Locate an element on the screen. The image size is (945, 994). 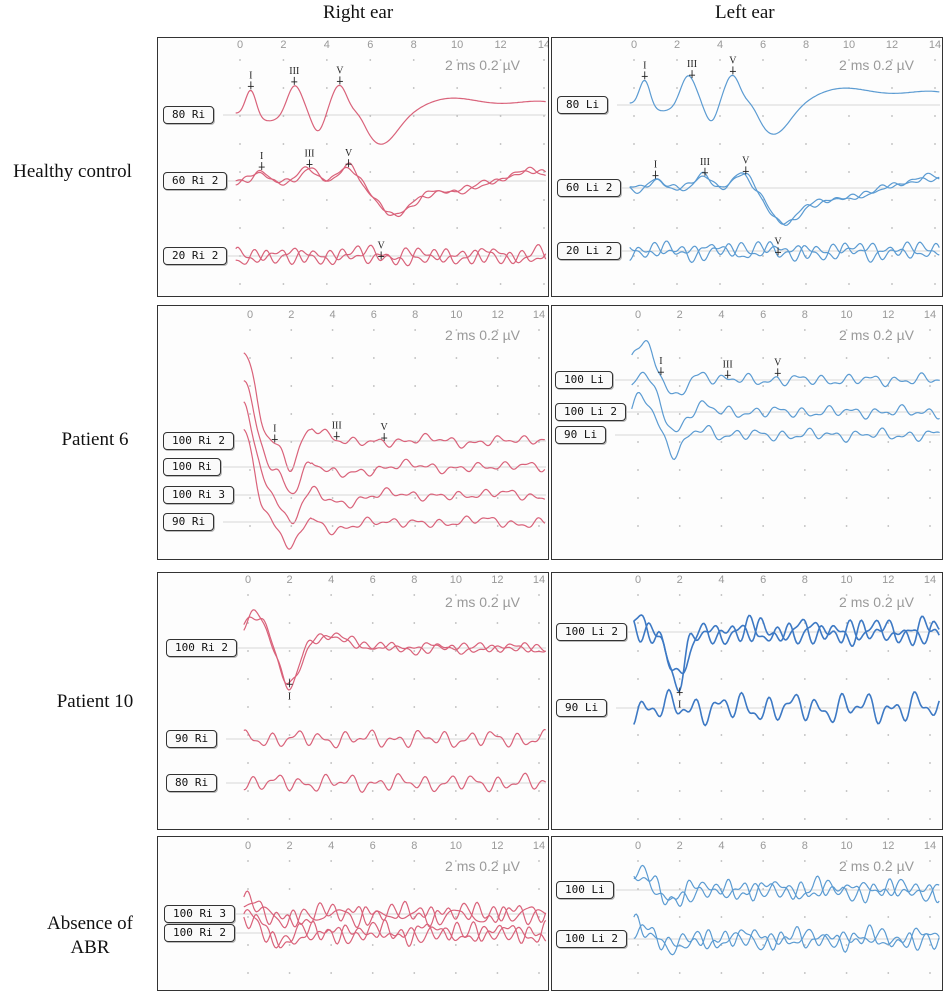
wave-label-i: I is located at coordinates (679, 705).